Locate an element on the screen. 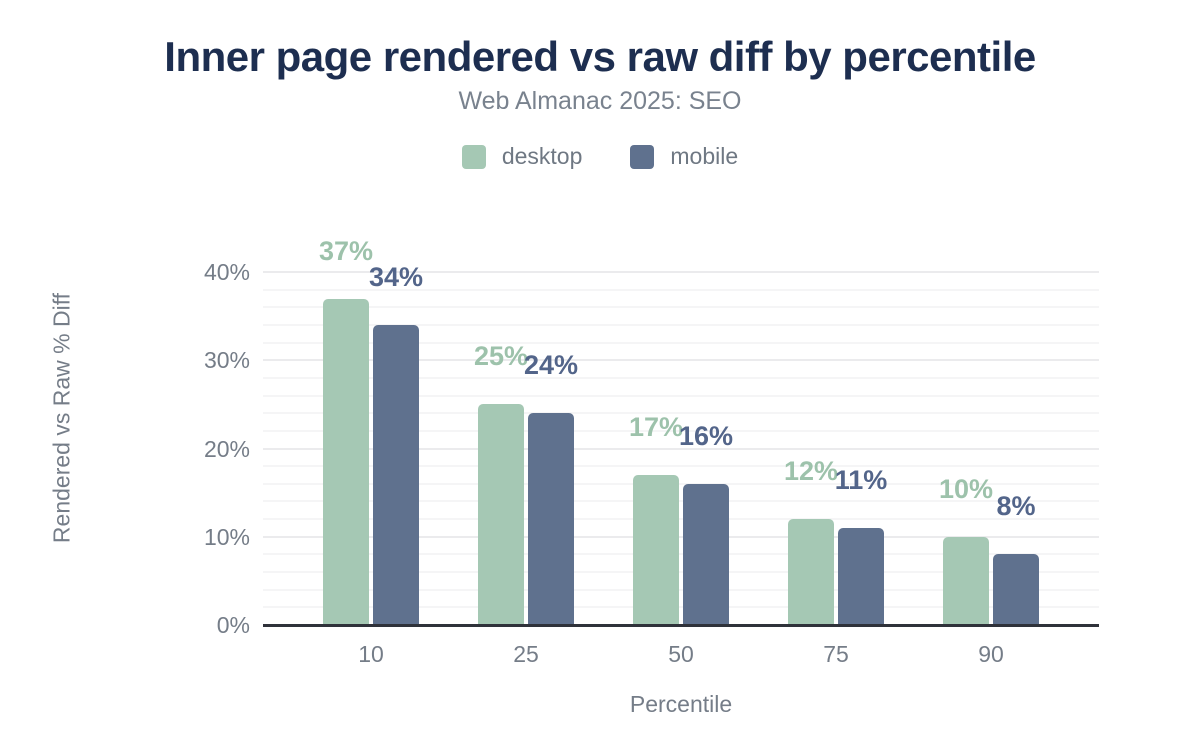 The height and width of the screenshot is (742, 1200). x-tick-label-10: 10 is located at coordinates (371, 654).